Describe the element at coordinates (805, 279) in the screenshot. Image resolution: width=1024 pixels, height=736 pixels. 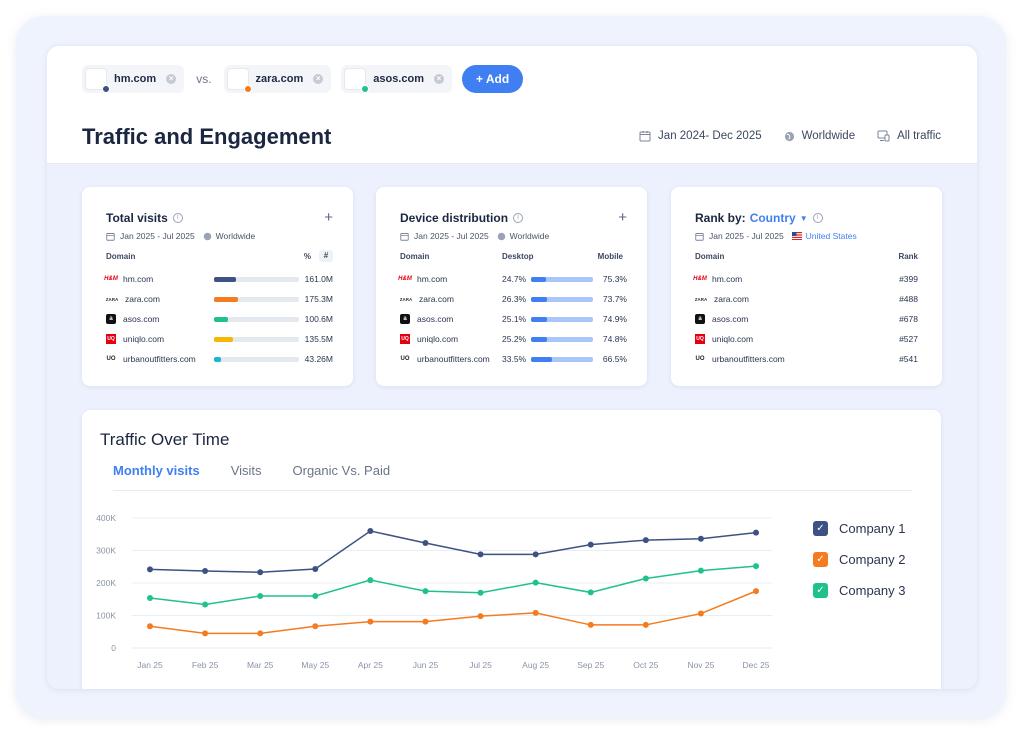
I see `table-row: H&M hm.com #399` at that location.